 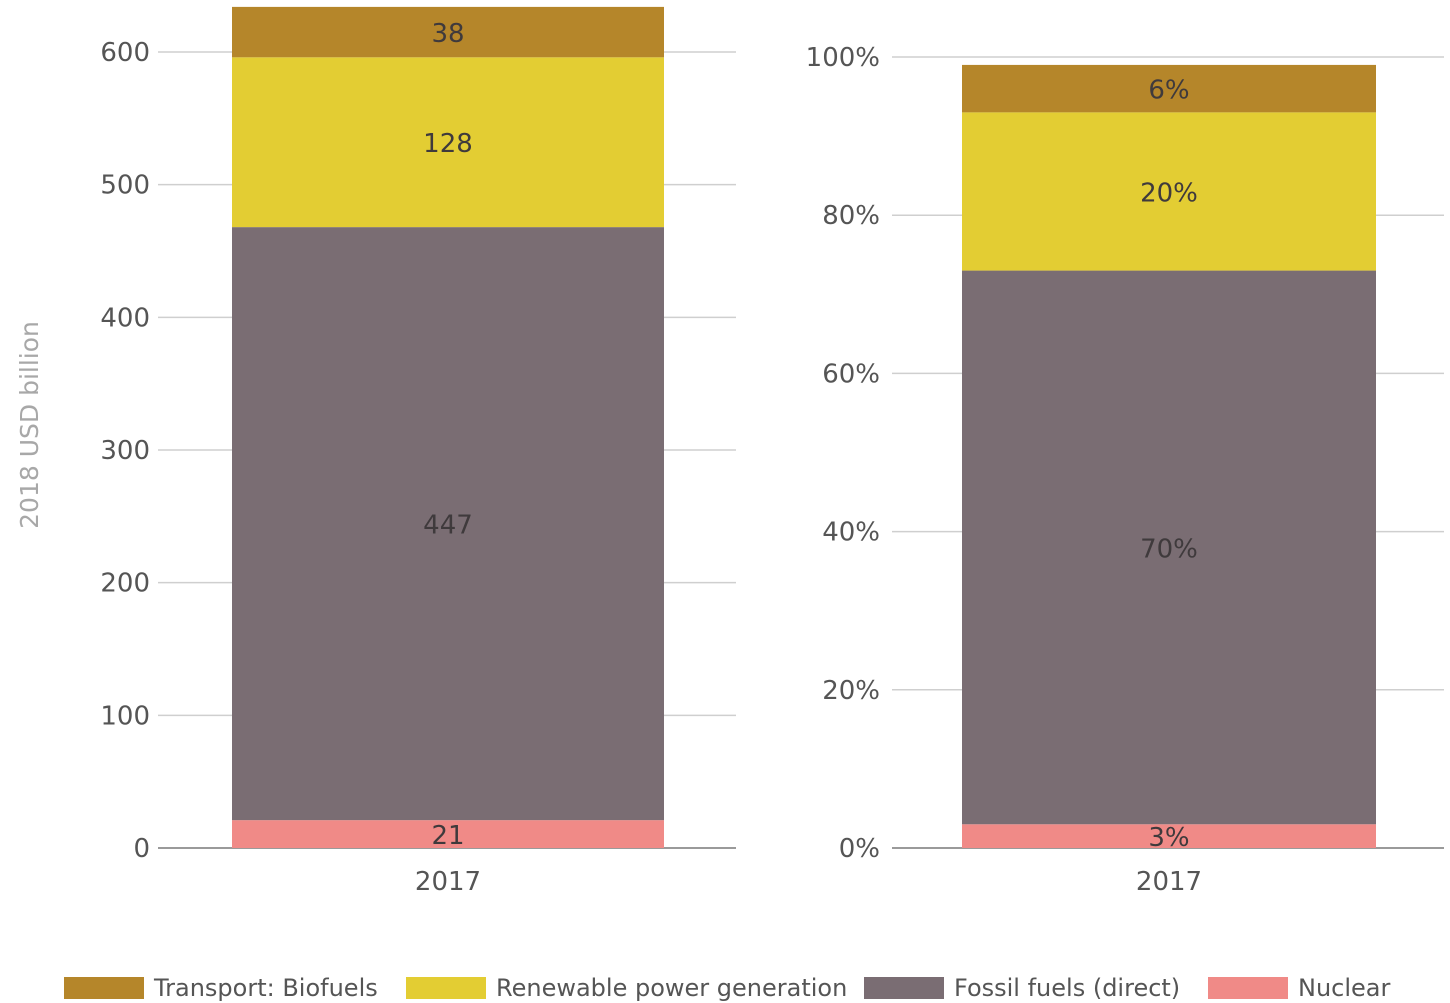 What do you see at coordinates (29, 425) in the screenshot?
I see `y-axis-label: 2018 USD billion` at bounding box center [29, 425].